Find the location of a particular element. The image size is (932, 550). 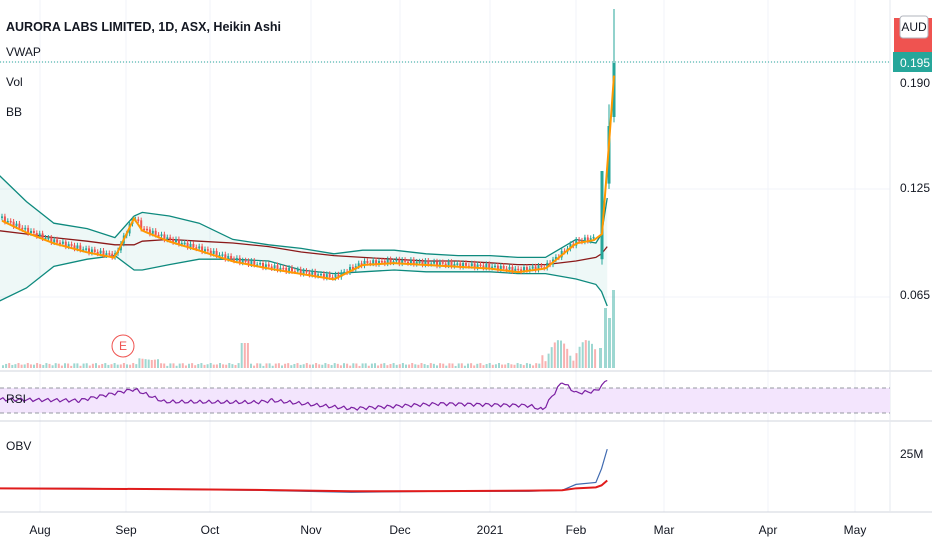

obv-tick: 25M is located at coordinates (911, 454).